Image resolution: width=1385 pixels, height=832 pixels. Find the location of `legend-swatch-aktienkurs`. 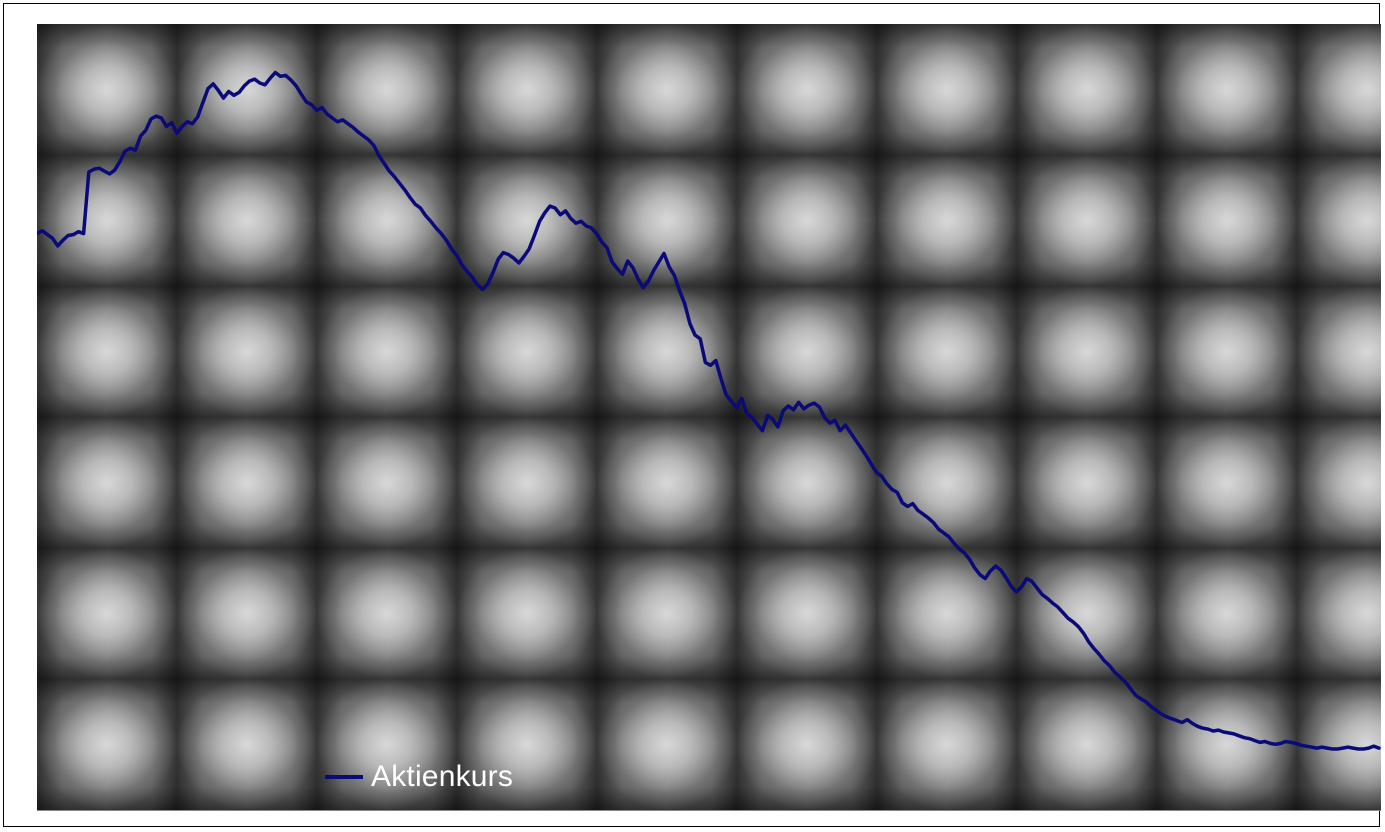

legend-swatch-aktienkurs is located at coordinates (344, 777).